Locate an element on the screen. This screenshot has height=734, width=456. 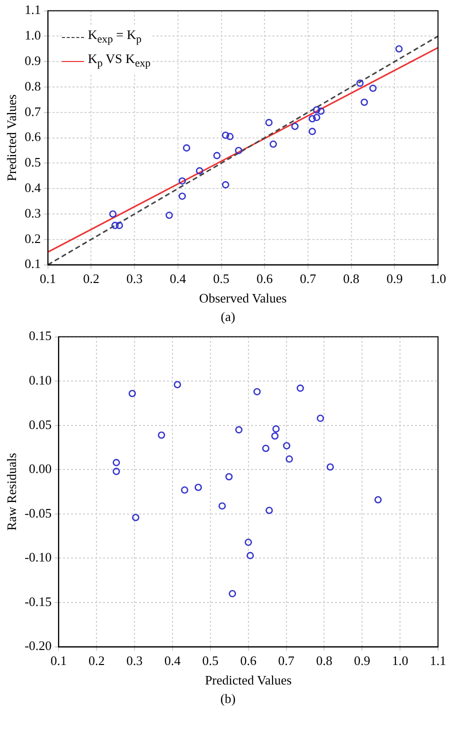
legend-label: K$_{exp}$ = K$_{p}$ is located at coordinates (115, 37).